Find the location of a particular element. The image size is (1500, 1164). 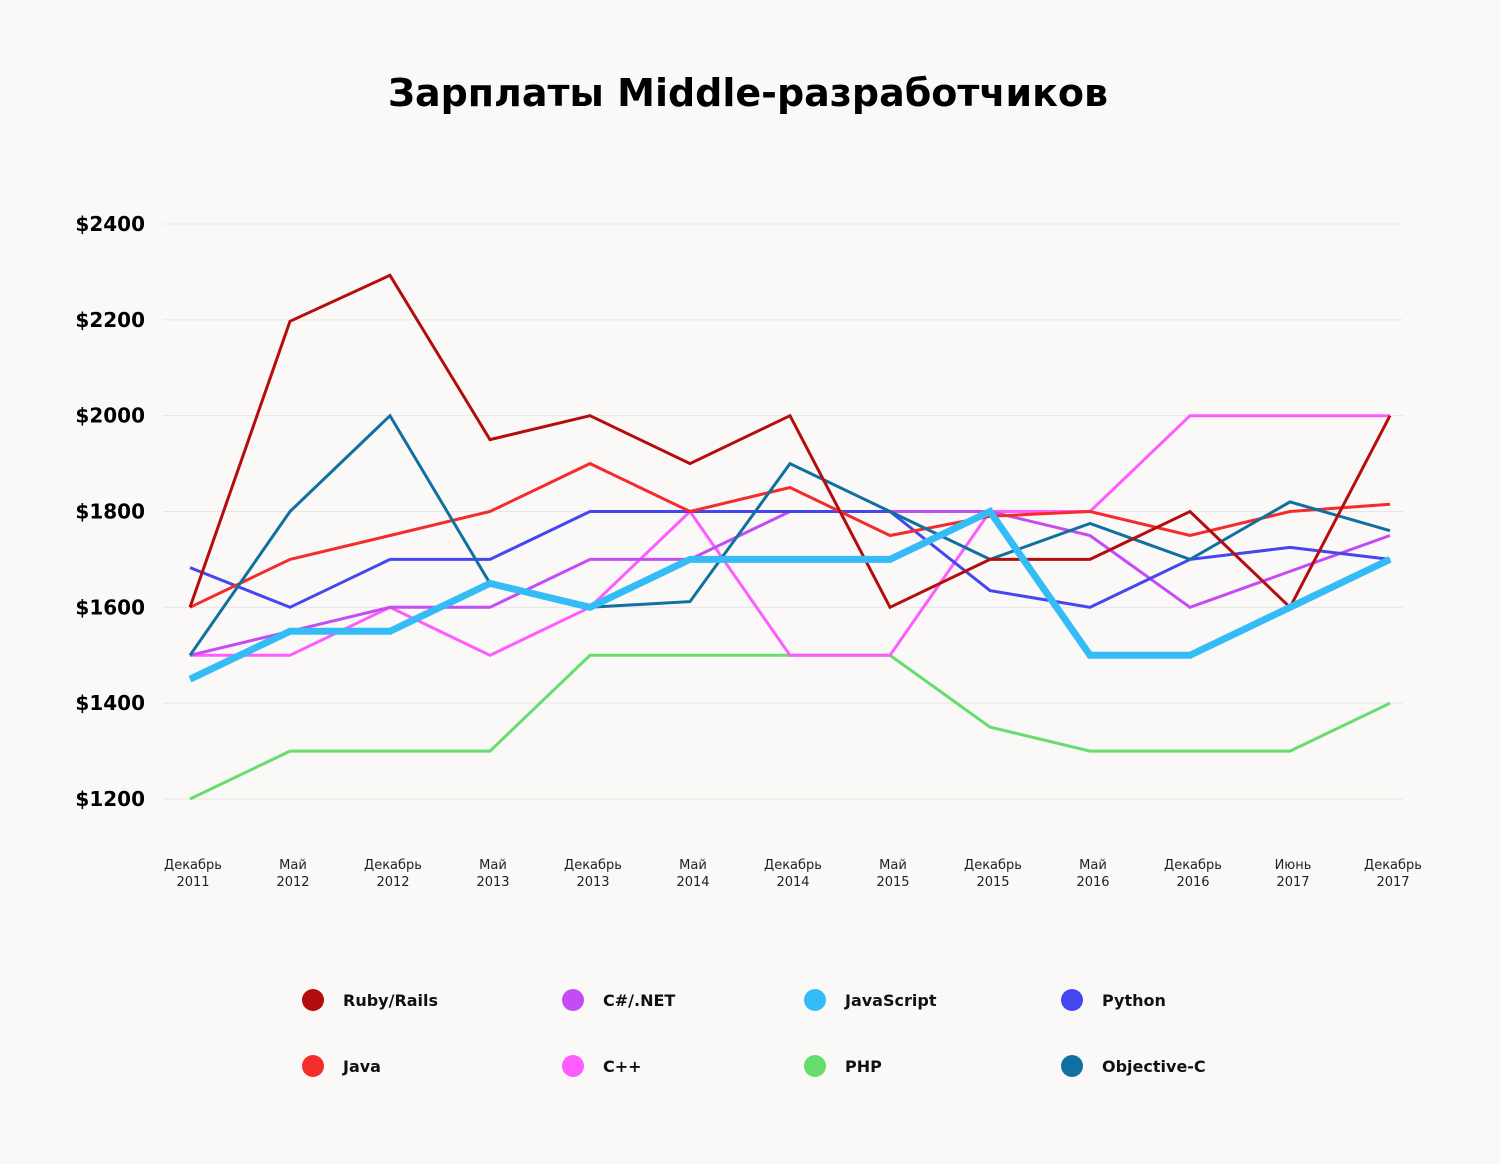

x-tick-label: Май 2012 is located at coordinates (292, 874).